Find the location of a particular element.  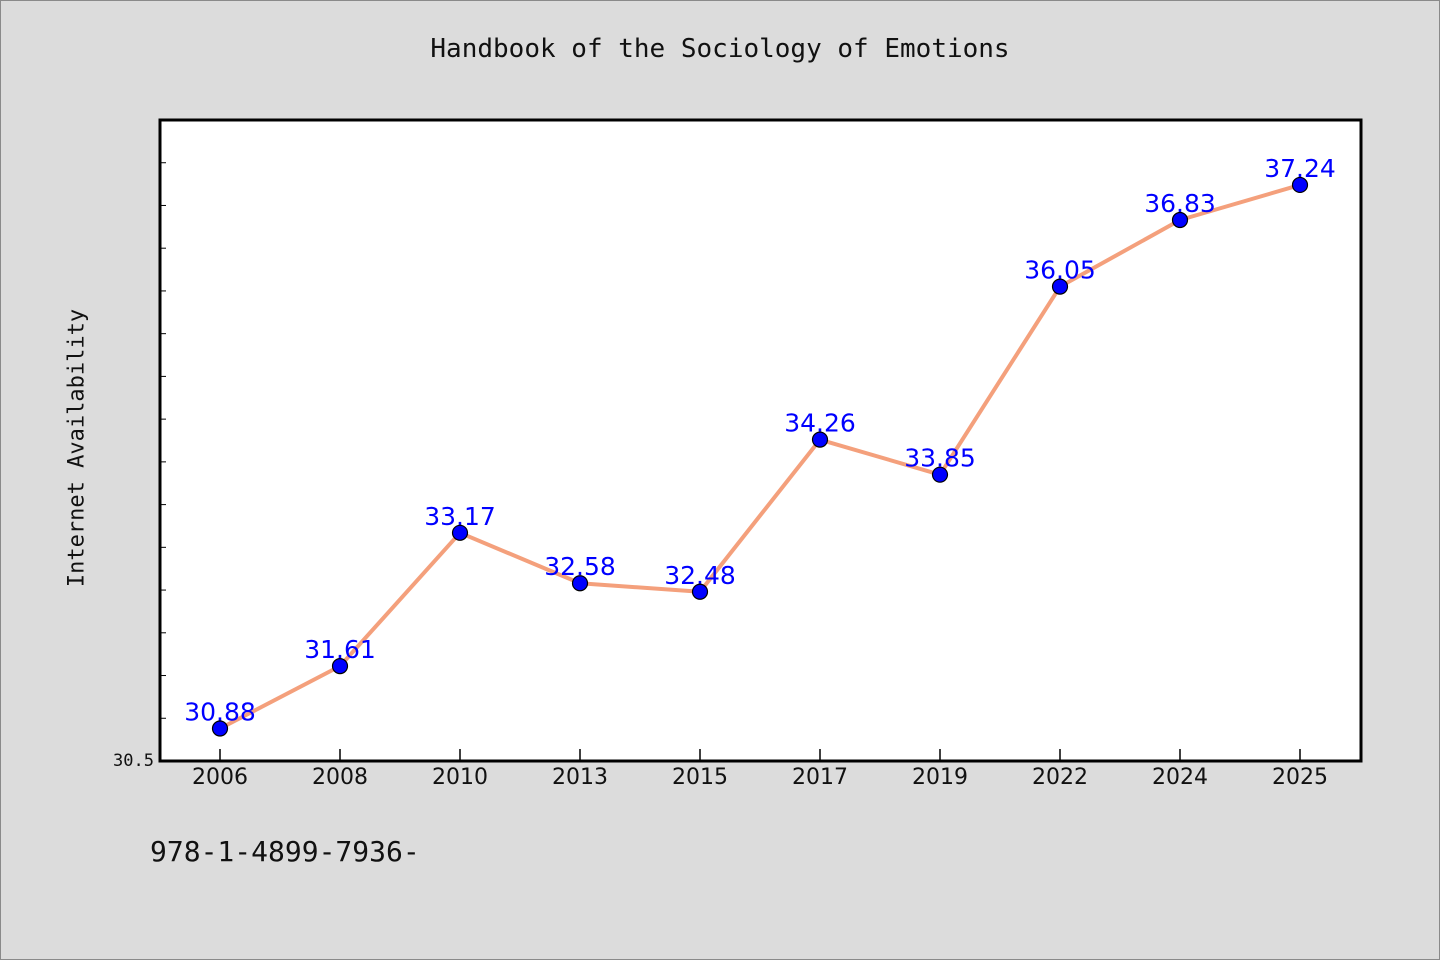

x-tick-label: 2017 is located at coordinates (820, 777).